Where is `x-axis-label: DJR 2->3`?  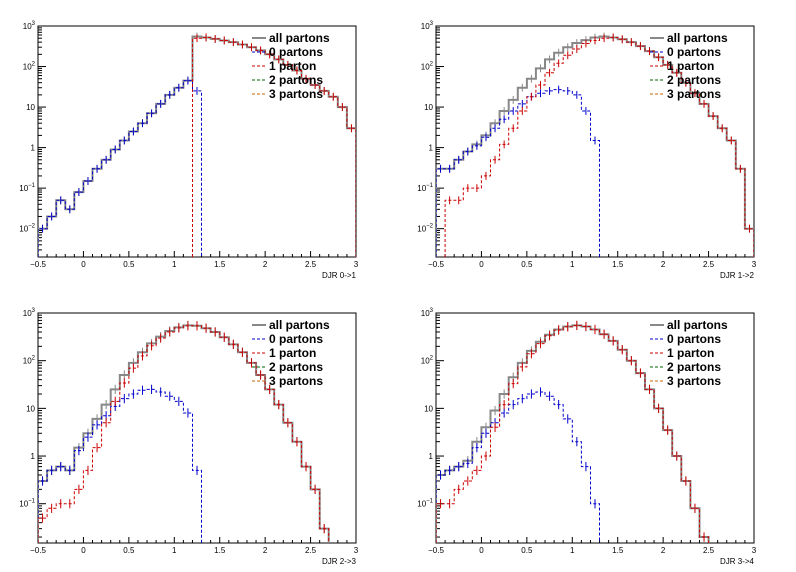 x-axis-label: DJR 2->3 is located at coordinates (339, 561).